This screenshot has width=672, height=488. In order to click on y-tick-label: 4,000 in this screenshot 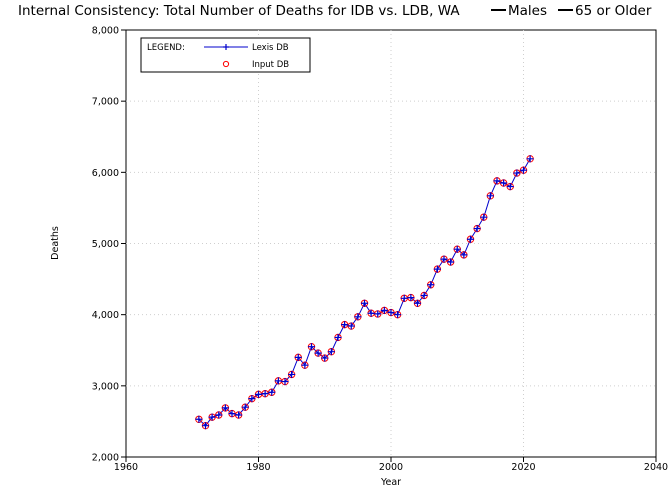, I will do `click(105, 315)`.